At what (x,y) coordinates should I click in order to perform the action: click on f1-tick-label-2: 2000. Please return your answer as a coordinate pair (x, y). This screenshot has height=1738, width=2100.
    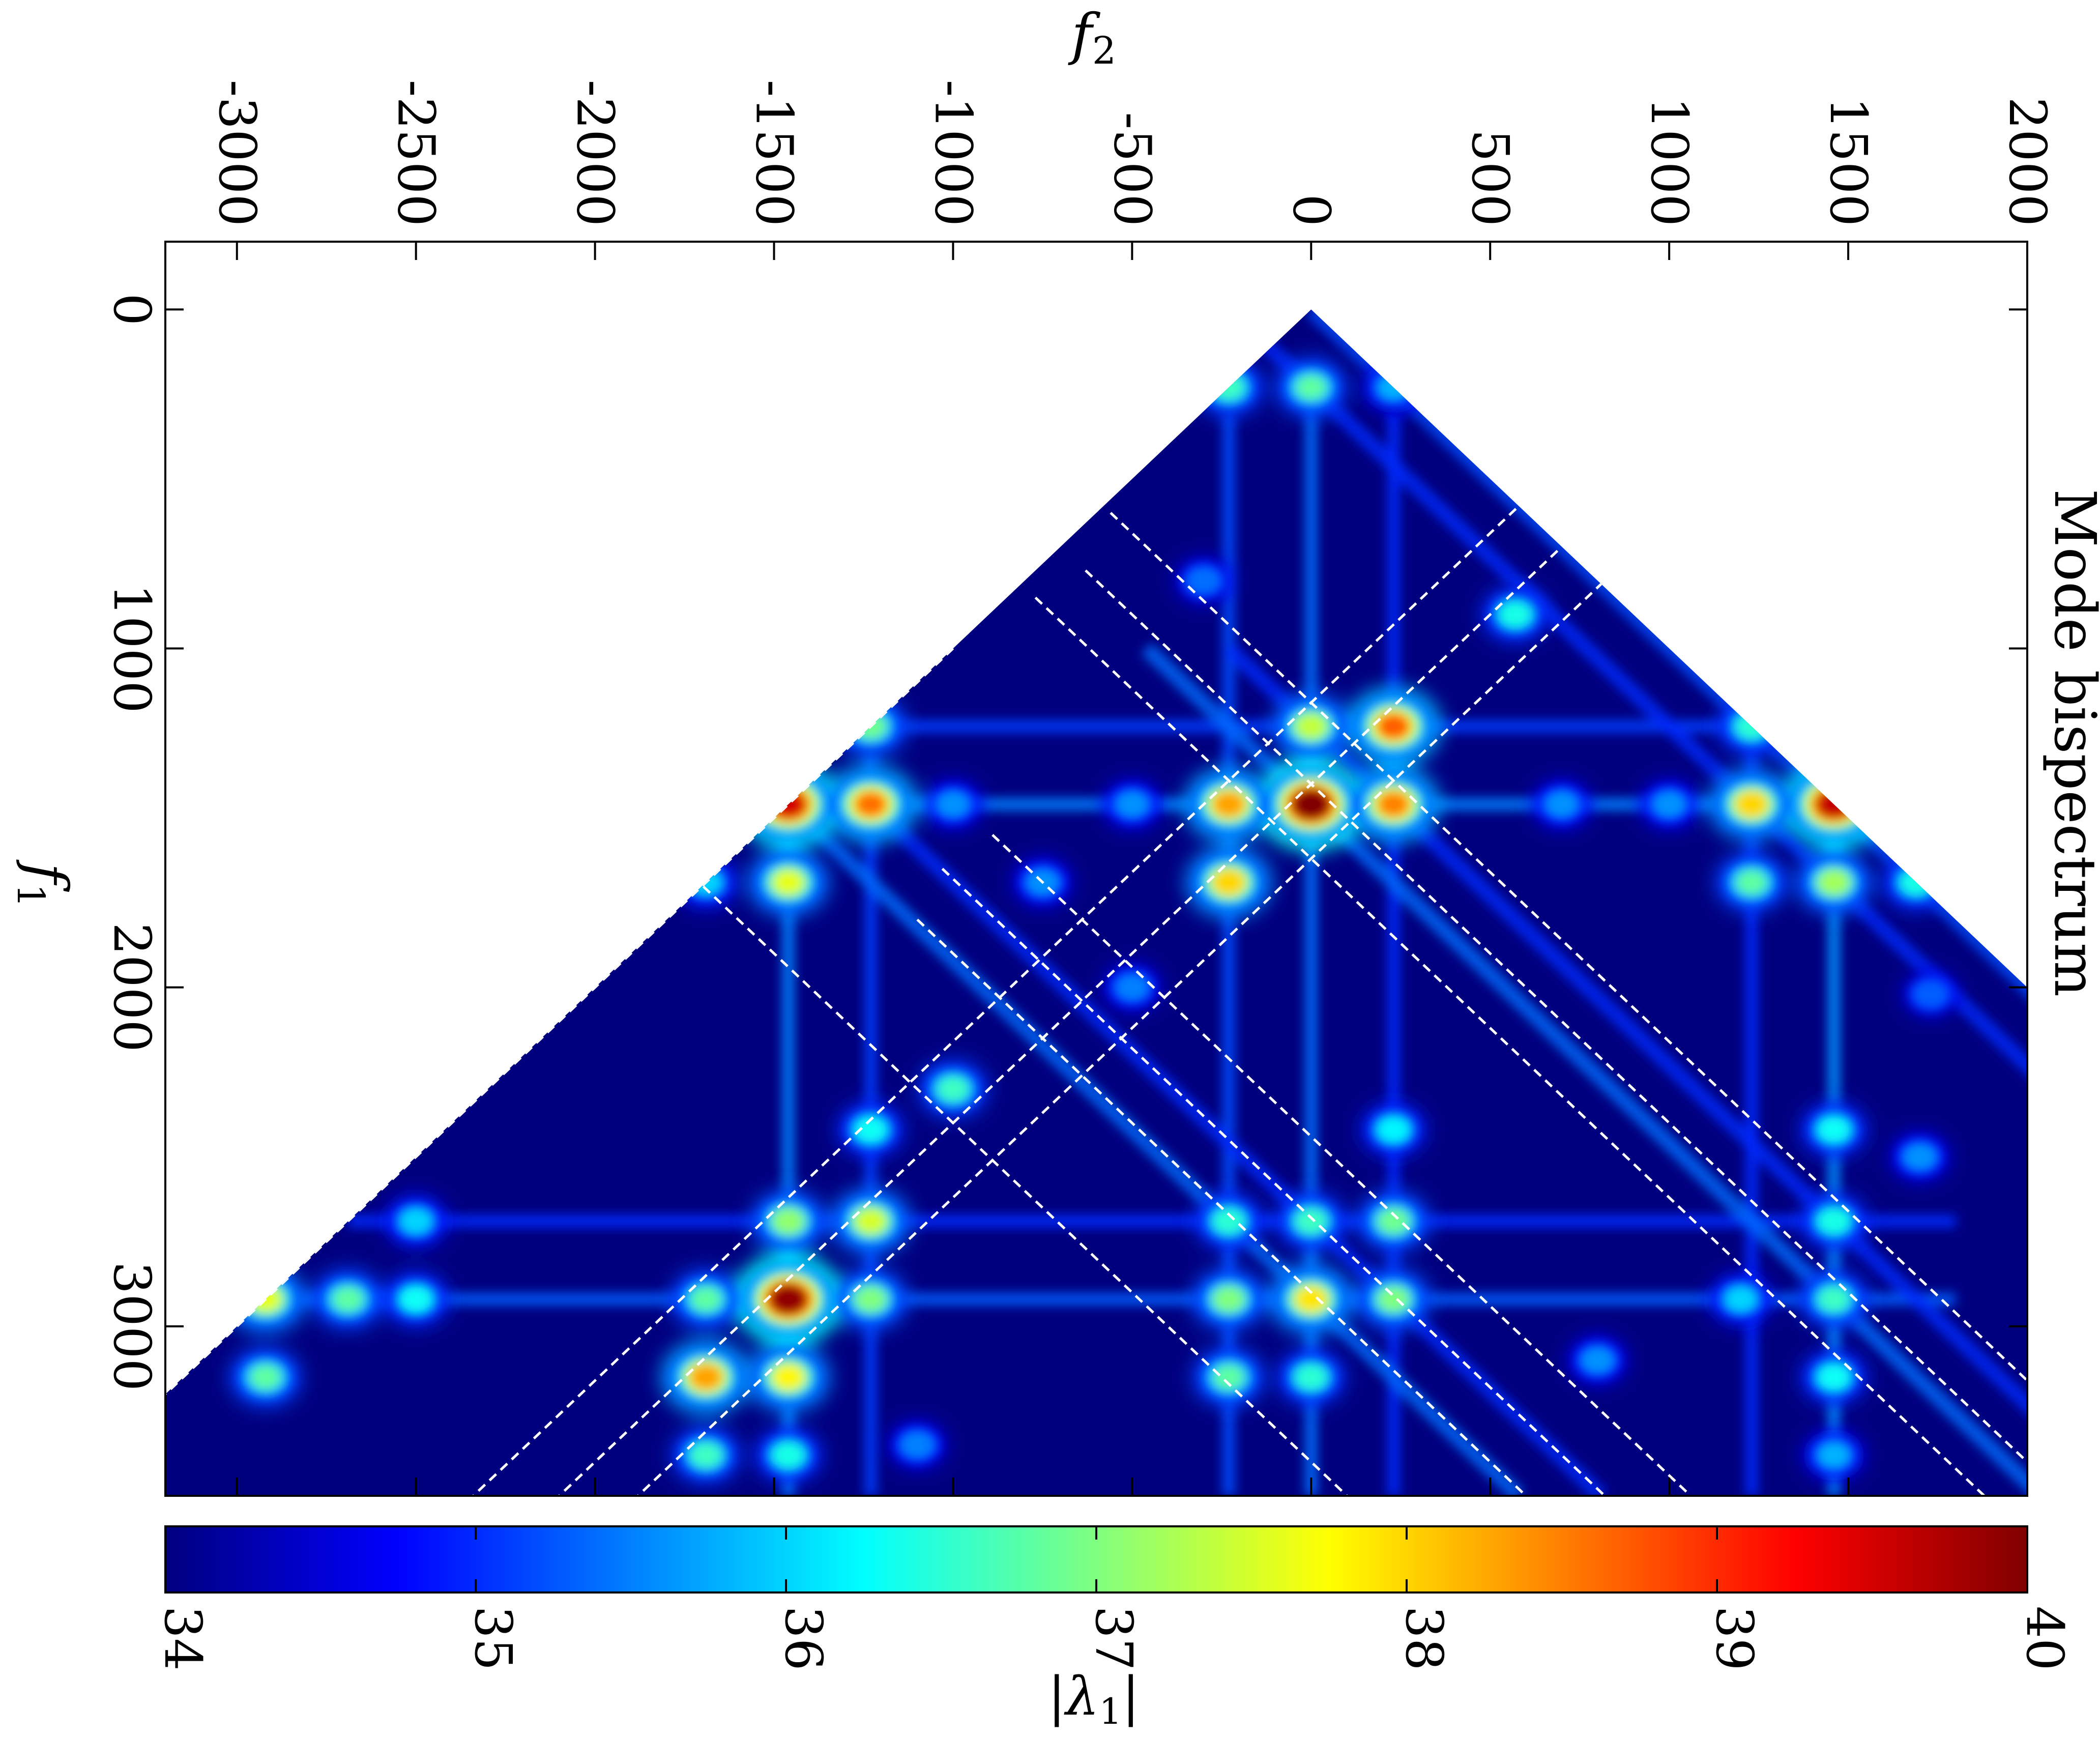
    Looking at the image, I should click on (132, 987).